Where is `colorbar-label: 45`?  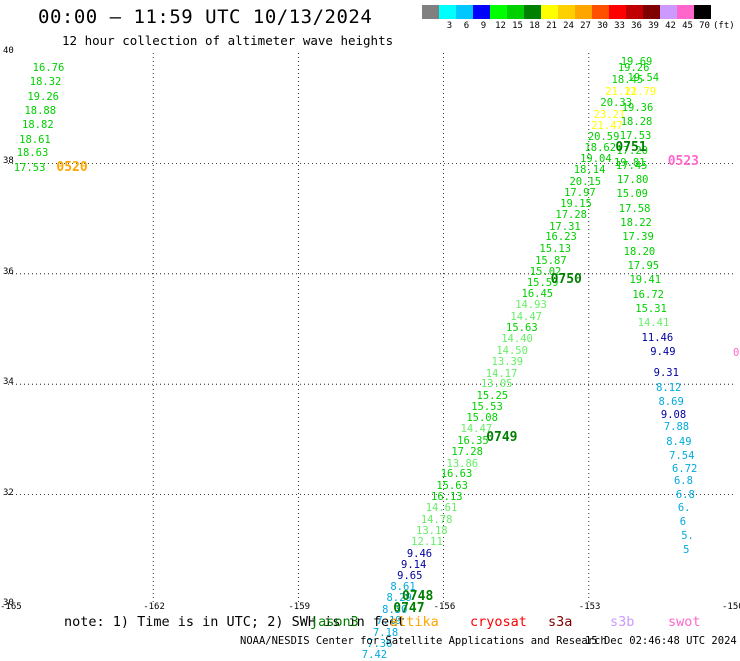
colorbar-label: 45 is located at coordinates (687, 26).